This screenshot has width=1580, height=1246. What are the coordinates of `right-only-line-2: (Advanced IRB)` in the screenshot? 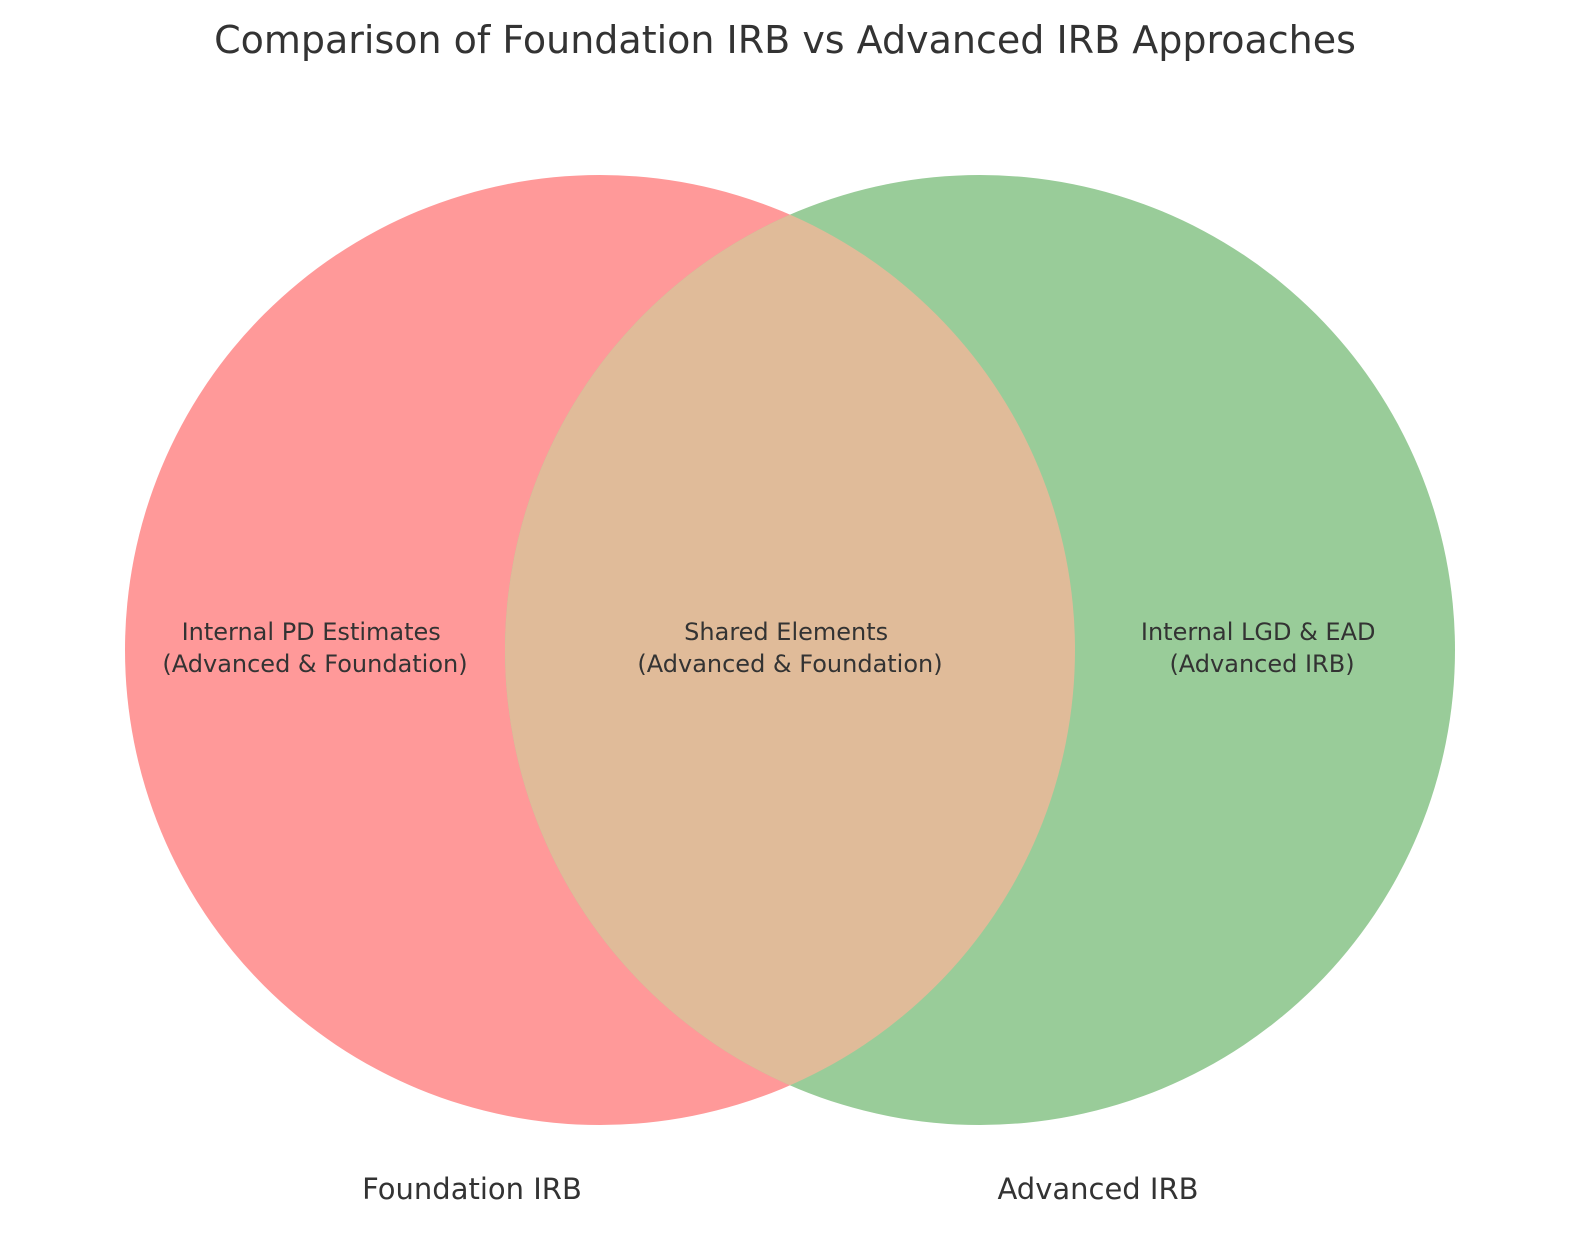 It's located at (1261, 664).